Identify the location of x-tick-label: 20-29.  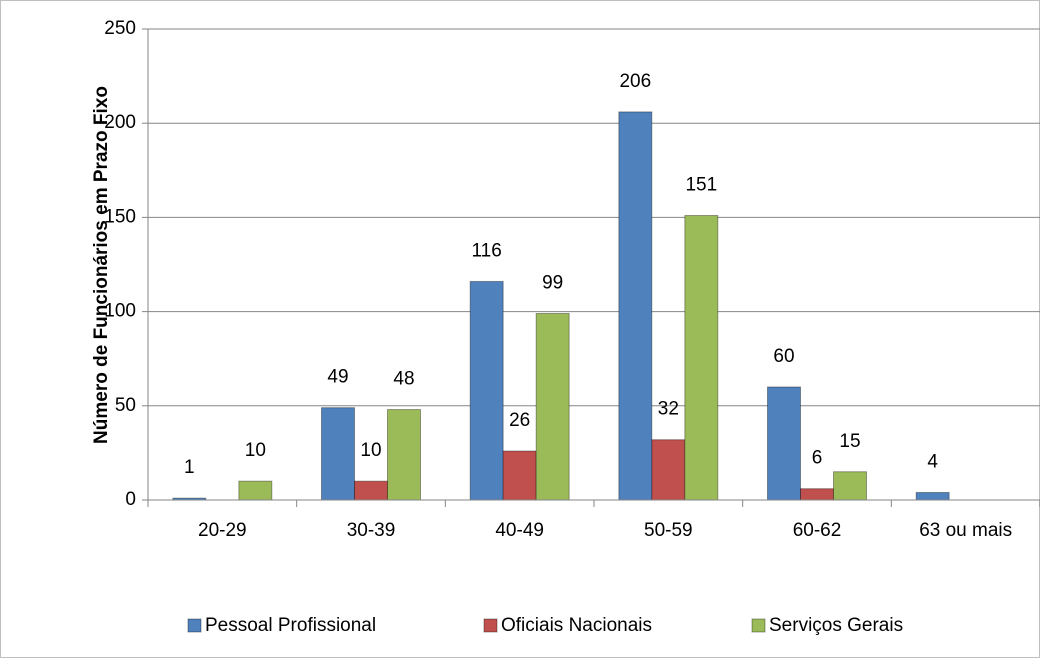
(222, 530).